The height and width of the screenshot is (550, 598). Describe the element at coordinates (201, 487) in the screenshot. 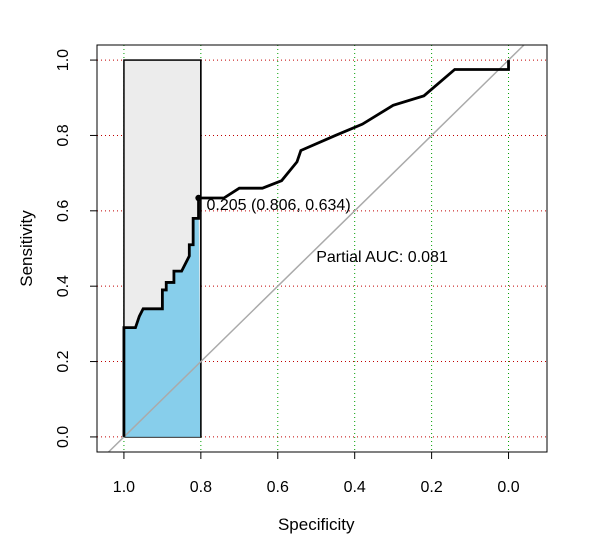

I see `x-tick-label-1: 0.8` at that location.